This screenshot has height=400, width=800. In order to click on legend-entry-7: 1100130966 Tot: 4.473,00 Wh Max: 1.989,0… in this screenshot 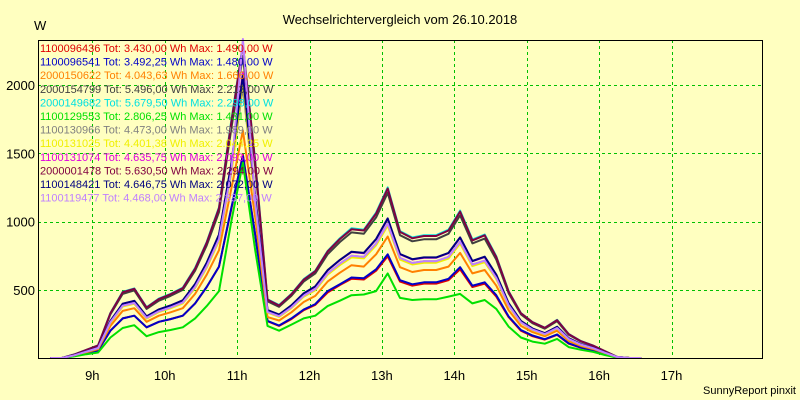, I will do `click(156, 131)`.